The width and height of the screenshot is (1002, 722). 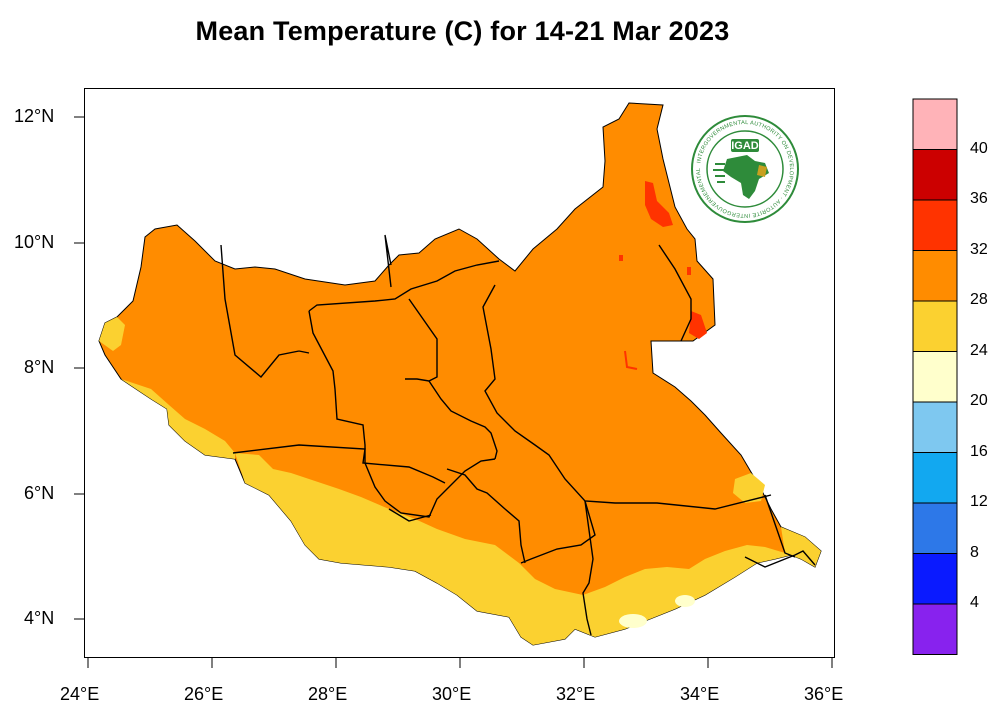 What do you see at coordinates (576, 694) in the screenshot?
I see `x-tick-label: 32°E` at bounding box center [576, 694].